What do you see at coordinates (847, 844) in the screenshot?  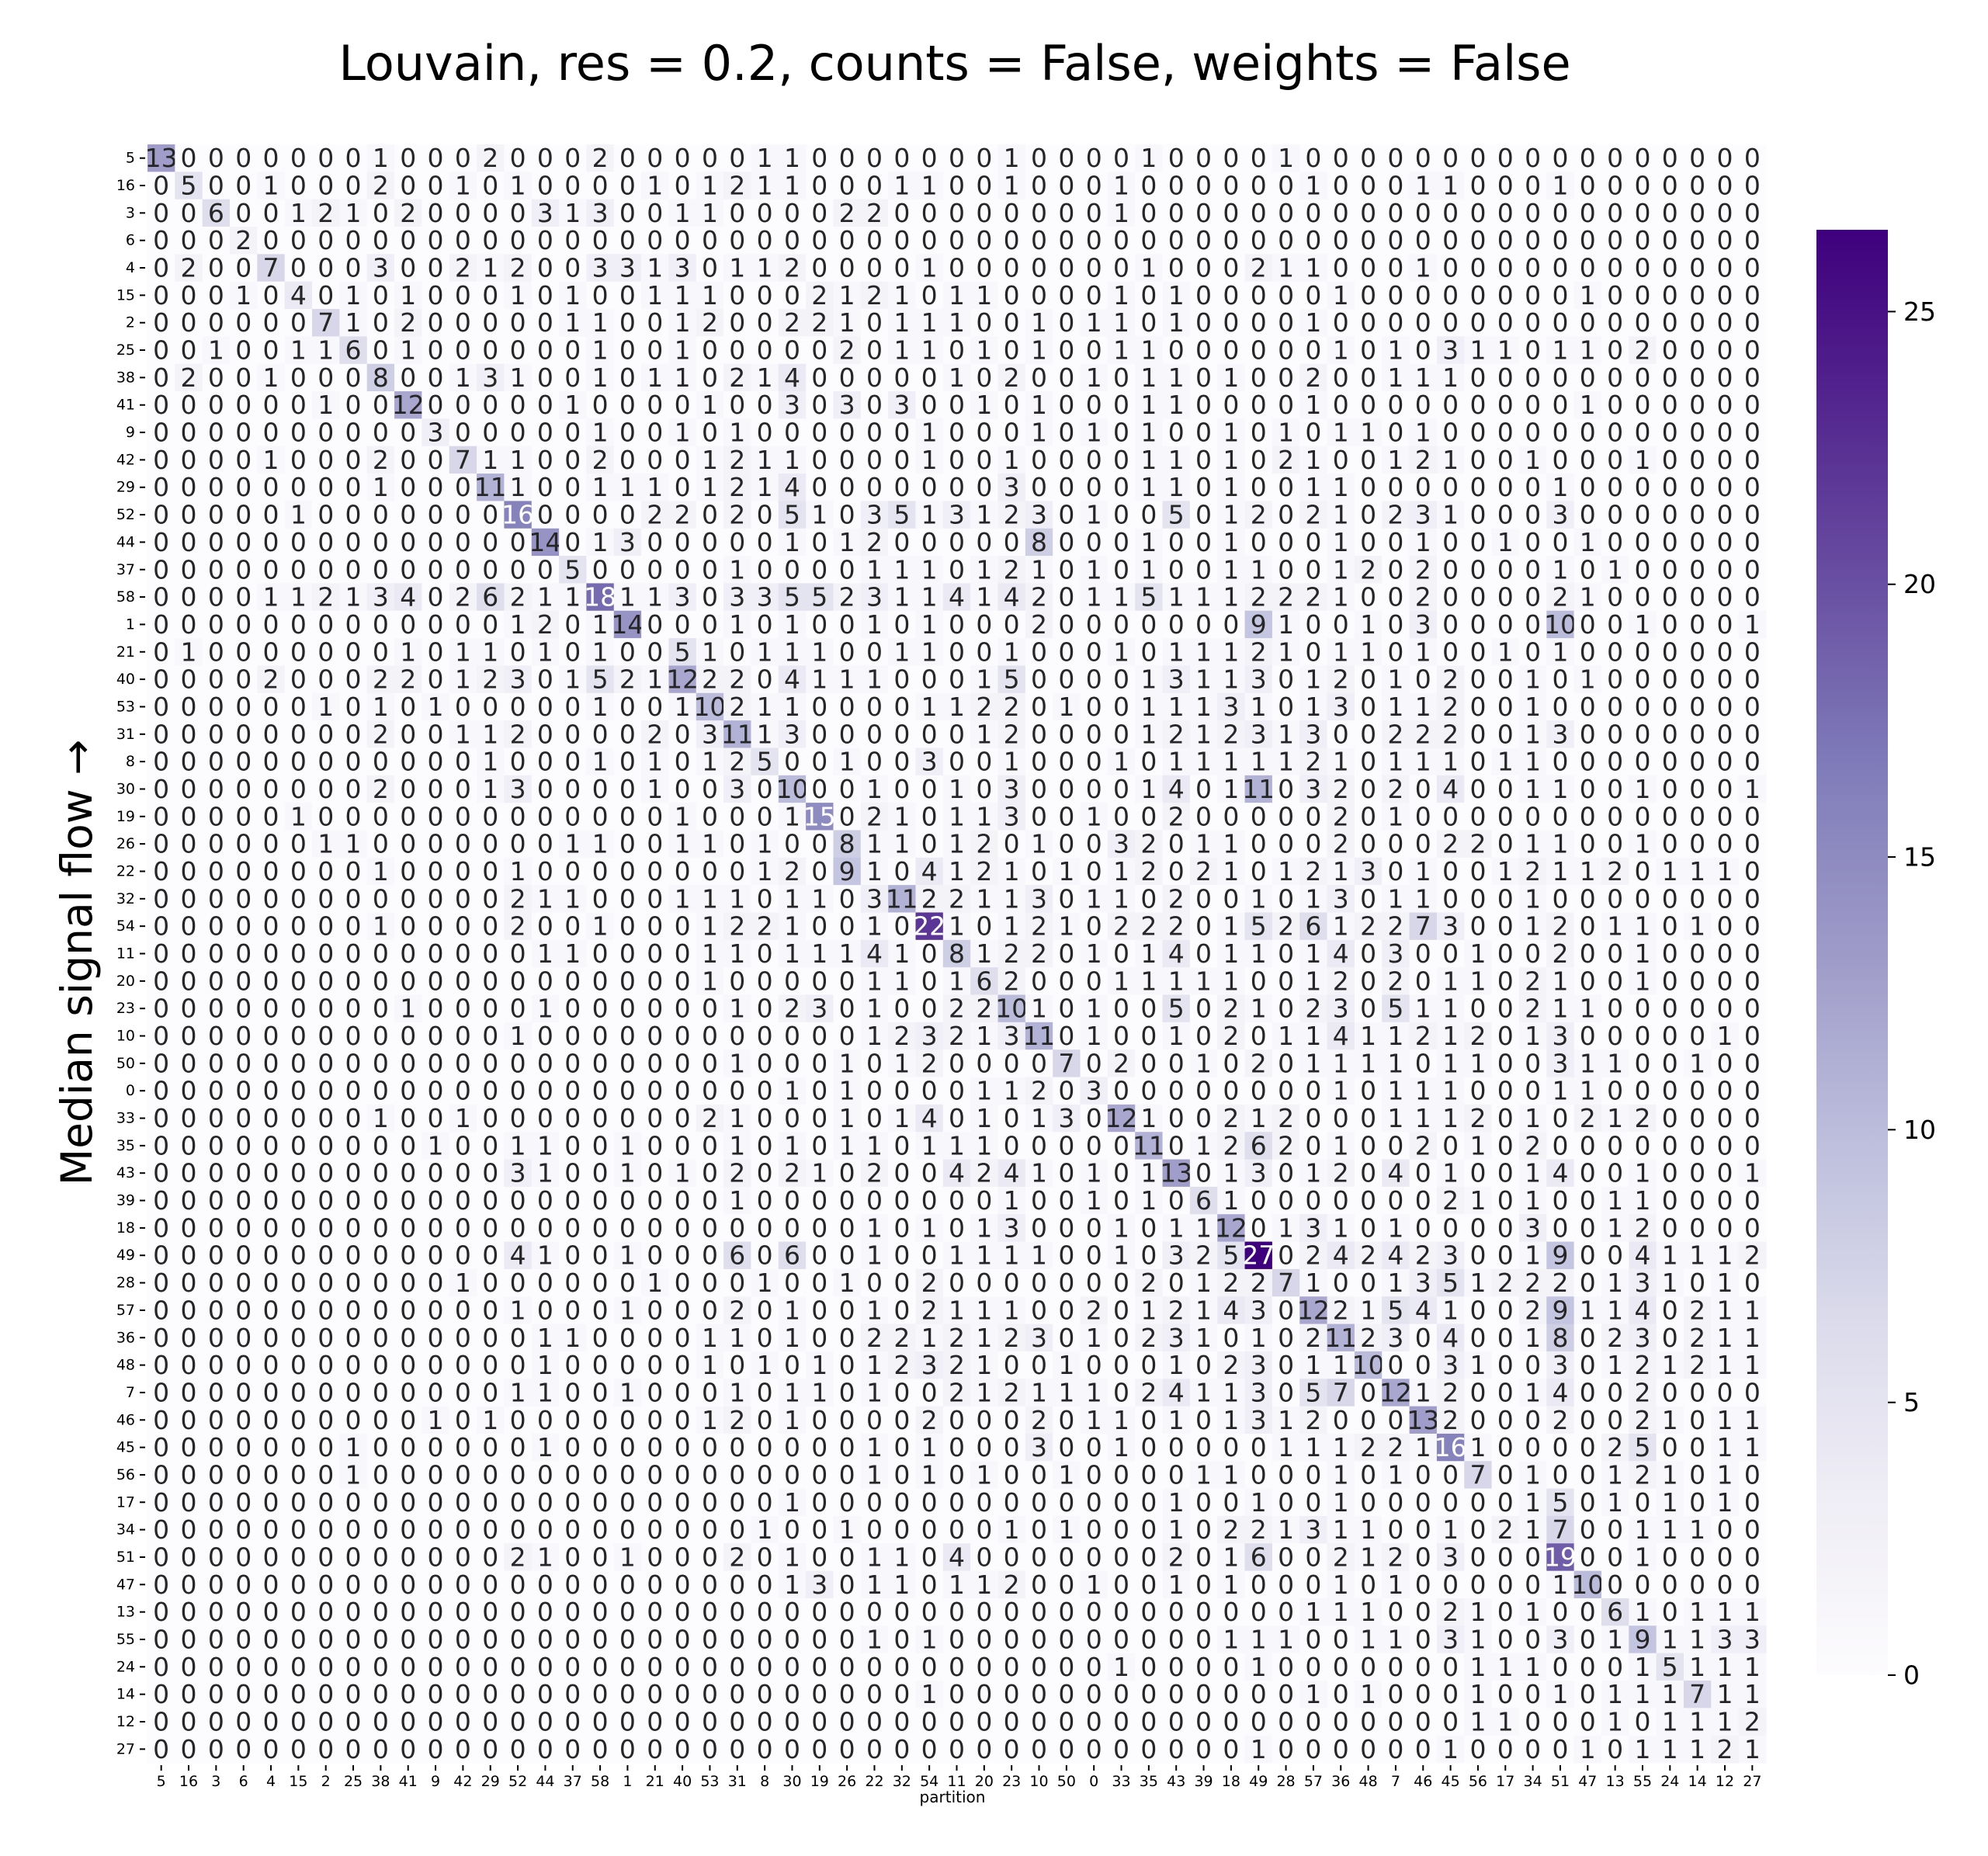 I see `cell-value-label: 8` at bounding box center [847, 844].